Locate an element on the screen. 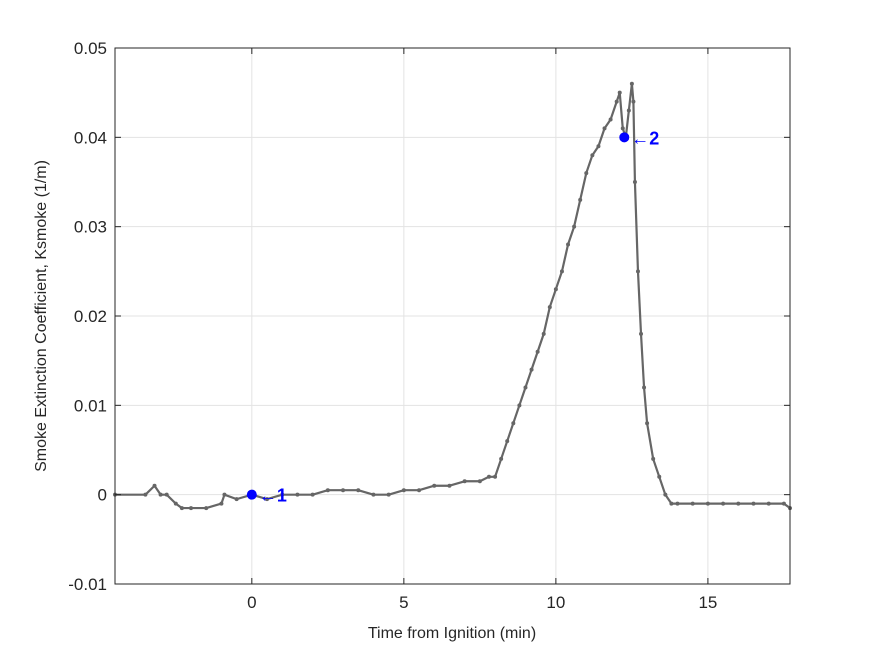 This screenshot has height=656, width=875. x-tick-label: 15 is located at coordinates (707, 602).